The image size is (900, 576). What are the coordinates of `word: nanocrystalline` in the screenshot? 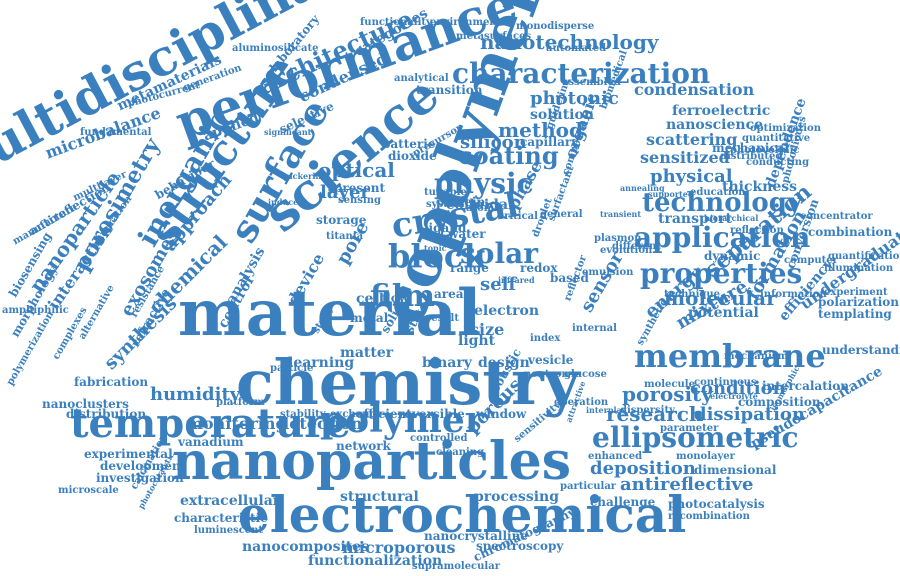 It's located at (476, 536).